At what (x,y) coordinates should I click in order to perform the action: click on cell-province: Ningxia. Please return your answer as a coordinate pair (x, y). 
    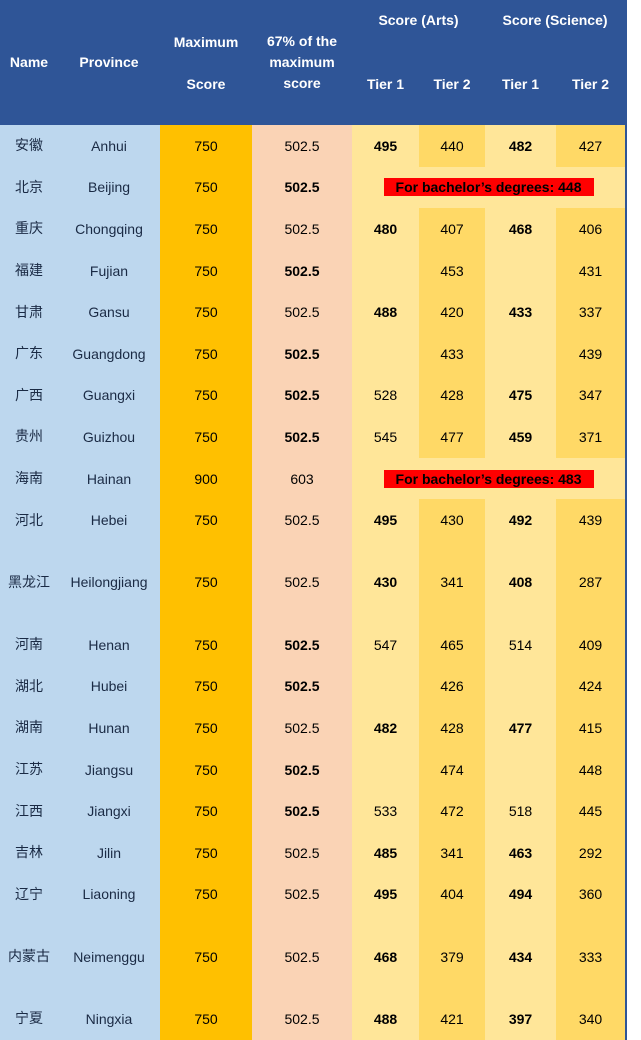
    Looking at the image, I should click on (109, 1019).